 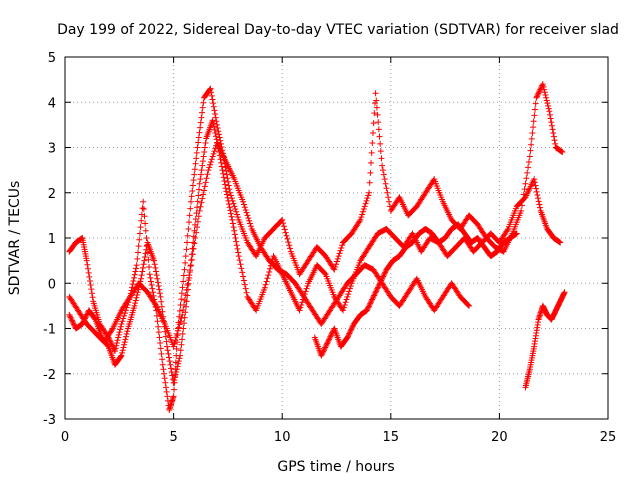 What do you see at coordinates (415, 290) in the screenshot?
I see `series-trace-d` at bounding box center [415, 290].